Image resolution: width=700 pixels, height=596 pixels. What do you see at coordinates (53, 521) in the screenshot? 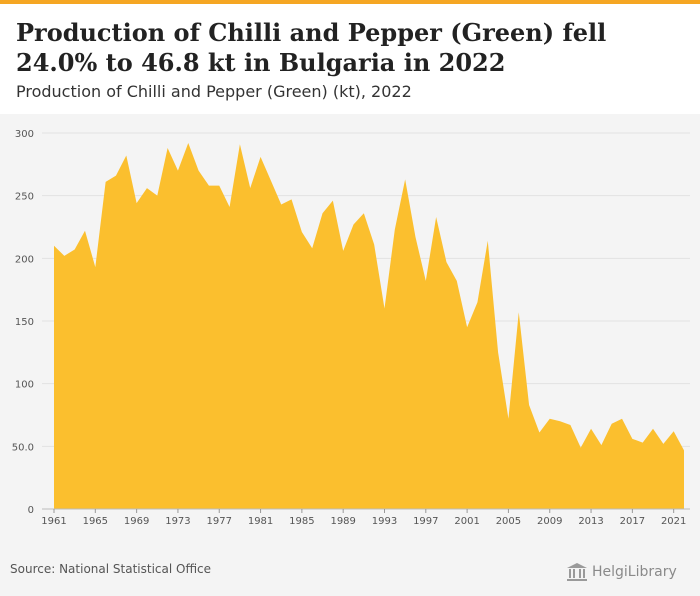
I see `x-tick-label: 1961` at bounding box center [53, 521].